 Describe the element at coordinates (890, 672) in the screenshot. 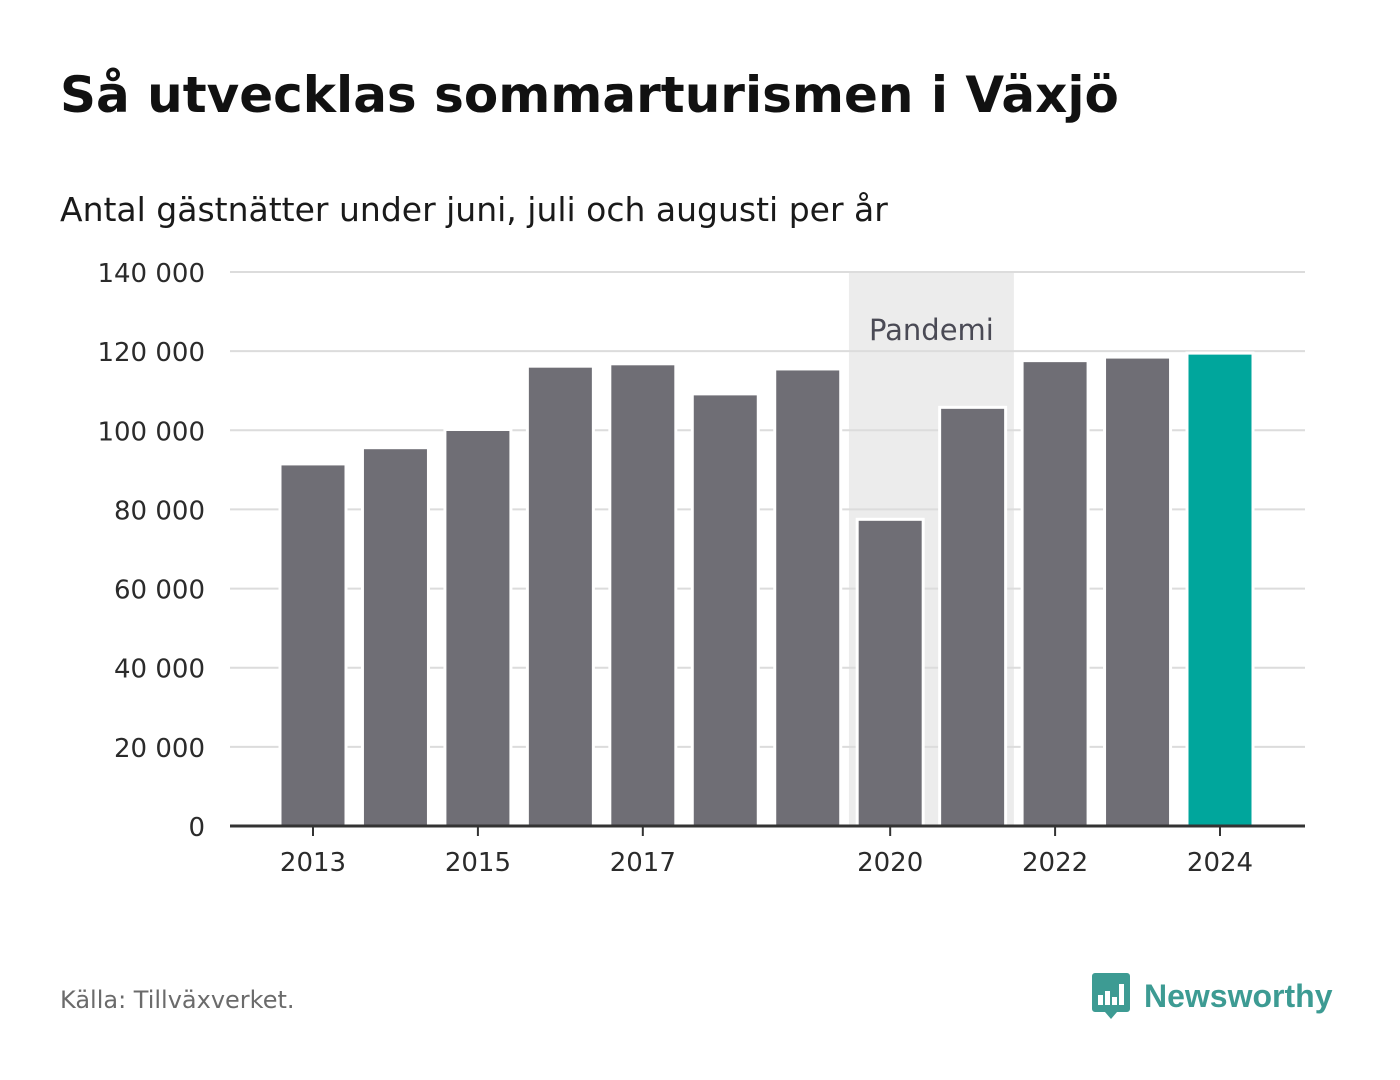

I see `bar-2020` at that location.